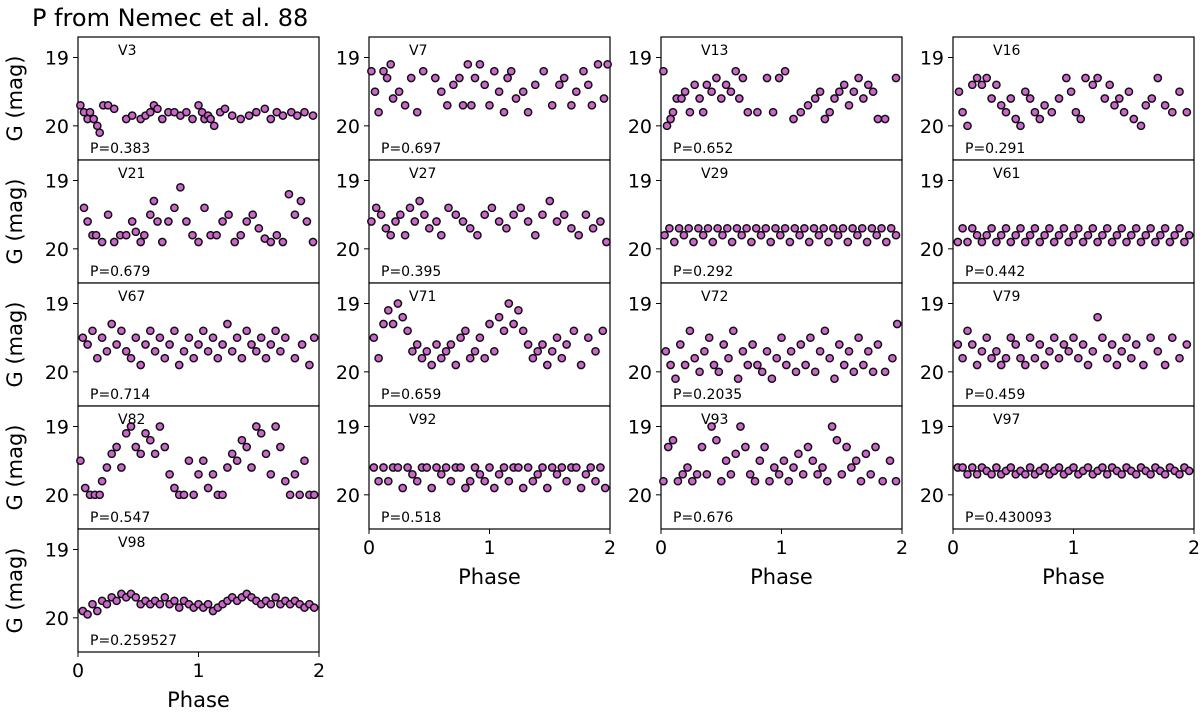 This screenshot has width=1200, height=721. What do you see at coordinates (703, 149) in the screenshot?
I see `period-label: P=0.652` at bounding box center [703, 149].